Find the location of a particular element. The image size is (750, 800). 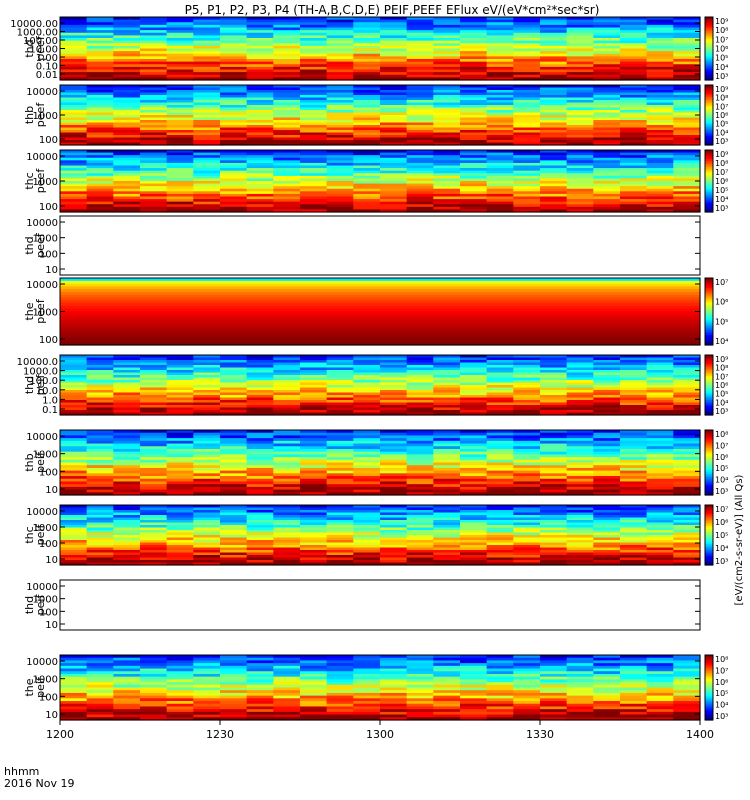

panel-label-product: peif is located at coordinates (40, 462).